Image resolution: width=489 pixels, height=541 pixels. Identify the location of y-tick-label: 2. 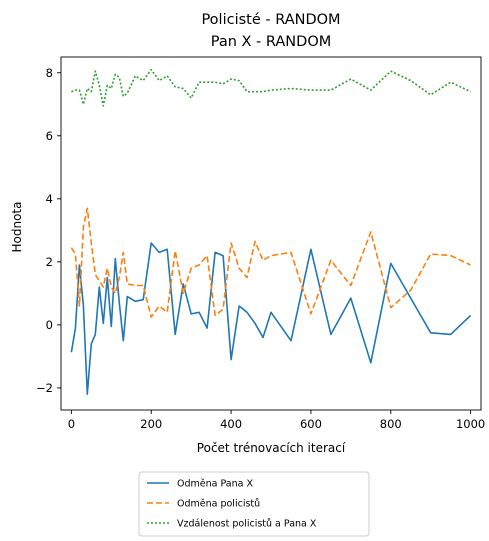
(49, 262).